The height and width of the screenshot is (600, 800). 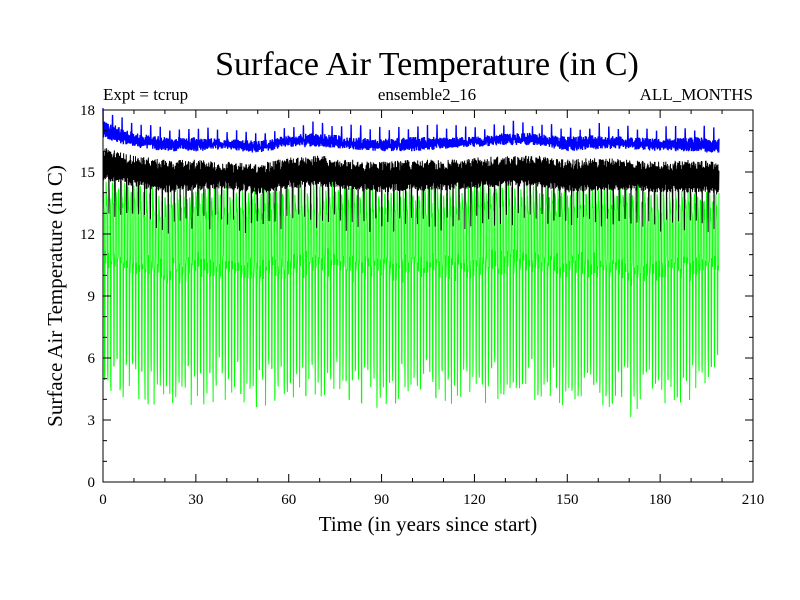 I want to click on y-tick-label: 18, so click(x=87, y=111).